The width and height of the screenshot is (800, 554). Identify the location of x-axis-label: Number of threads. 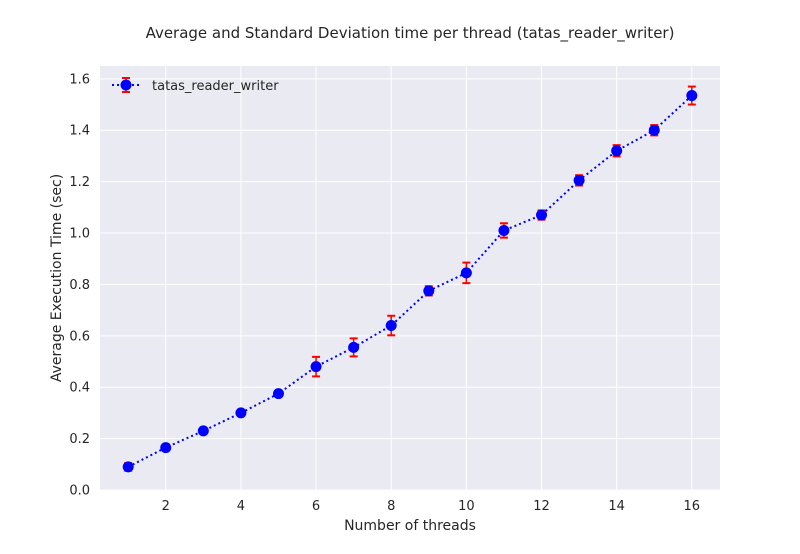
(410, 526).